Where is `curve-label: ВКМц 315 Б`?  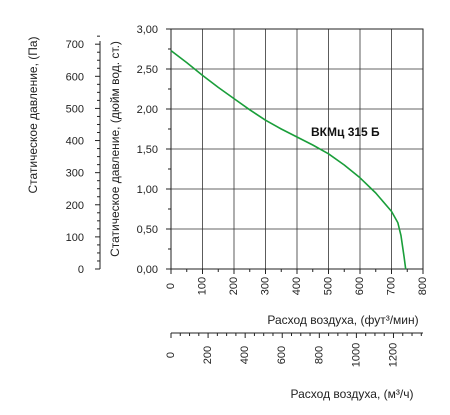 curve-label: ВКМц 315 Б is located at coordinates (345, 132).